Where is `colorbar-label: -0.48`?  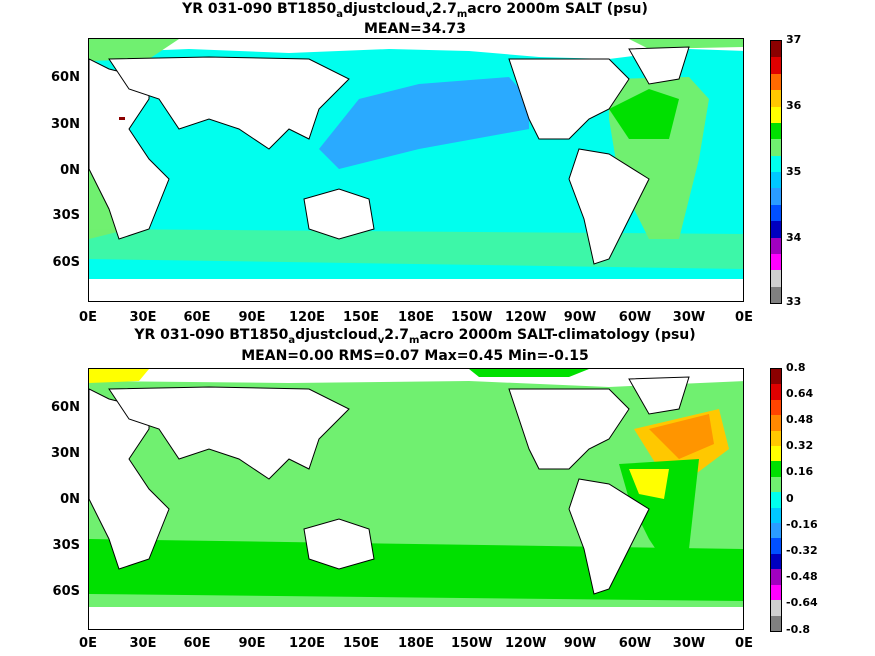 colorbar-label: -0.48 is located at coordinates (802, 576).